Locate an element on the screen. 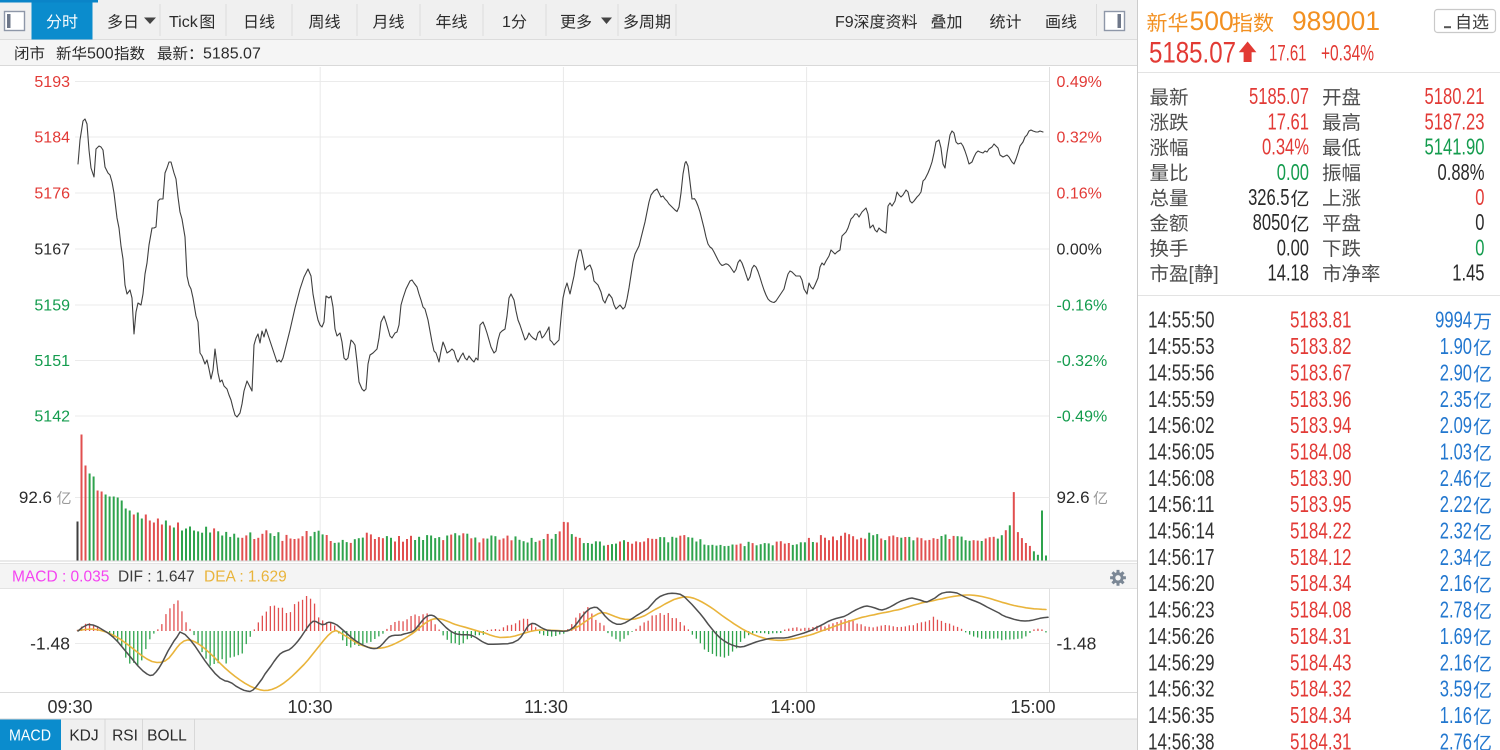  svg-text: 10:30 is located at coordinates (309, 707).